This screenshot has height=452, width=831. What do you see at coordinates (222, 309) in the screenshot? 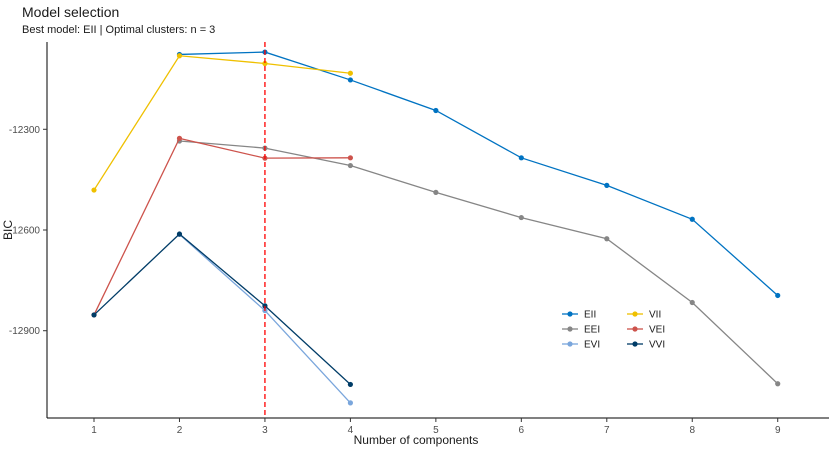
I see `series-line-vvi` at bounding box center [222, 309].